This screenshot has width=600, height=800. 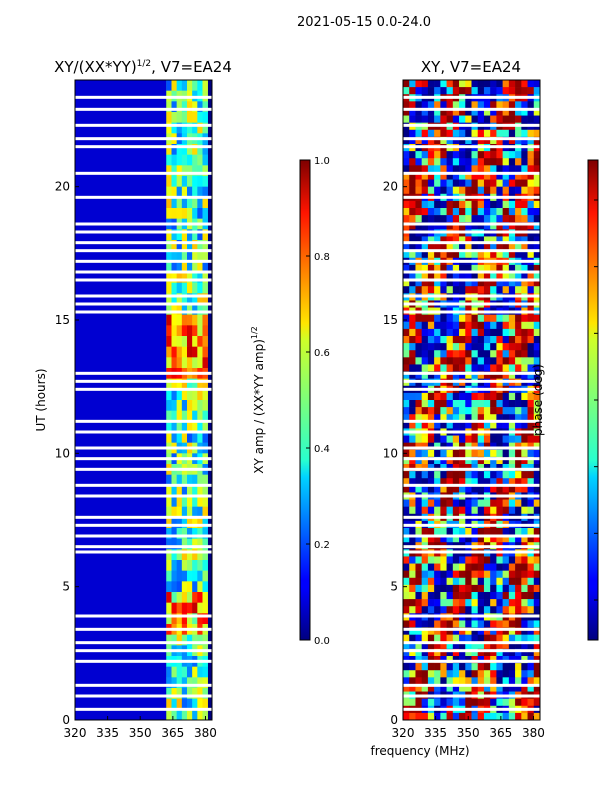 What do you see at coordinates (322, 545) in the screenshot?
I see `left-cb-tick-label: 0.2` at bounding box center [322, 545].